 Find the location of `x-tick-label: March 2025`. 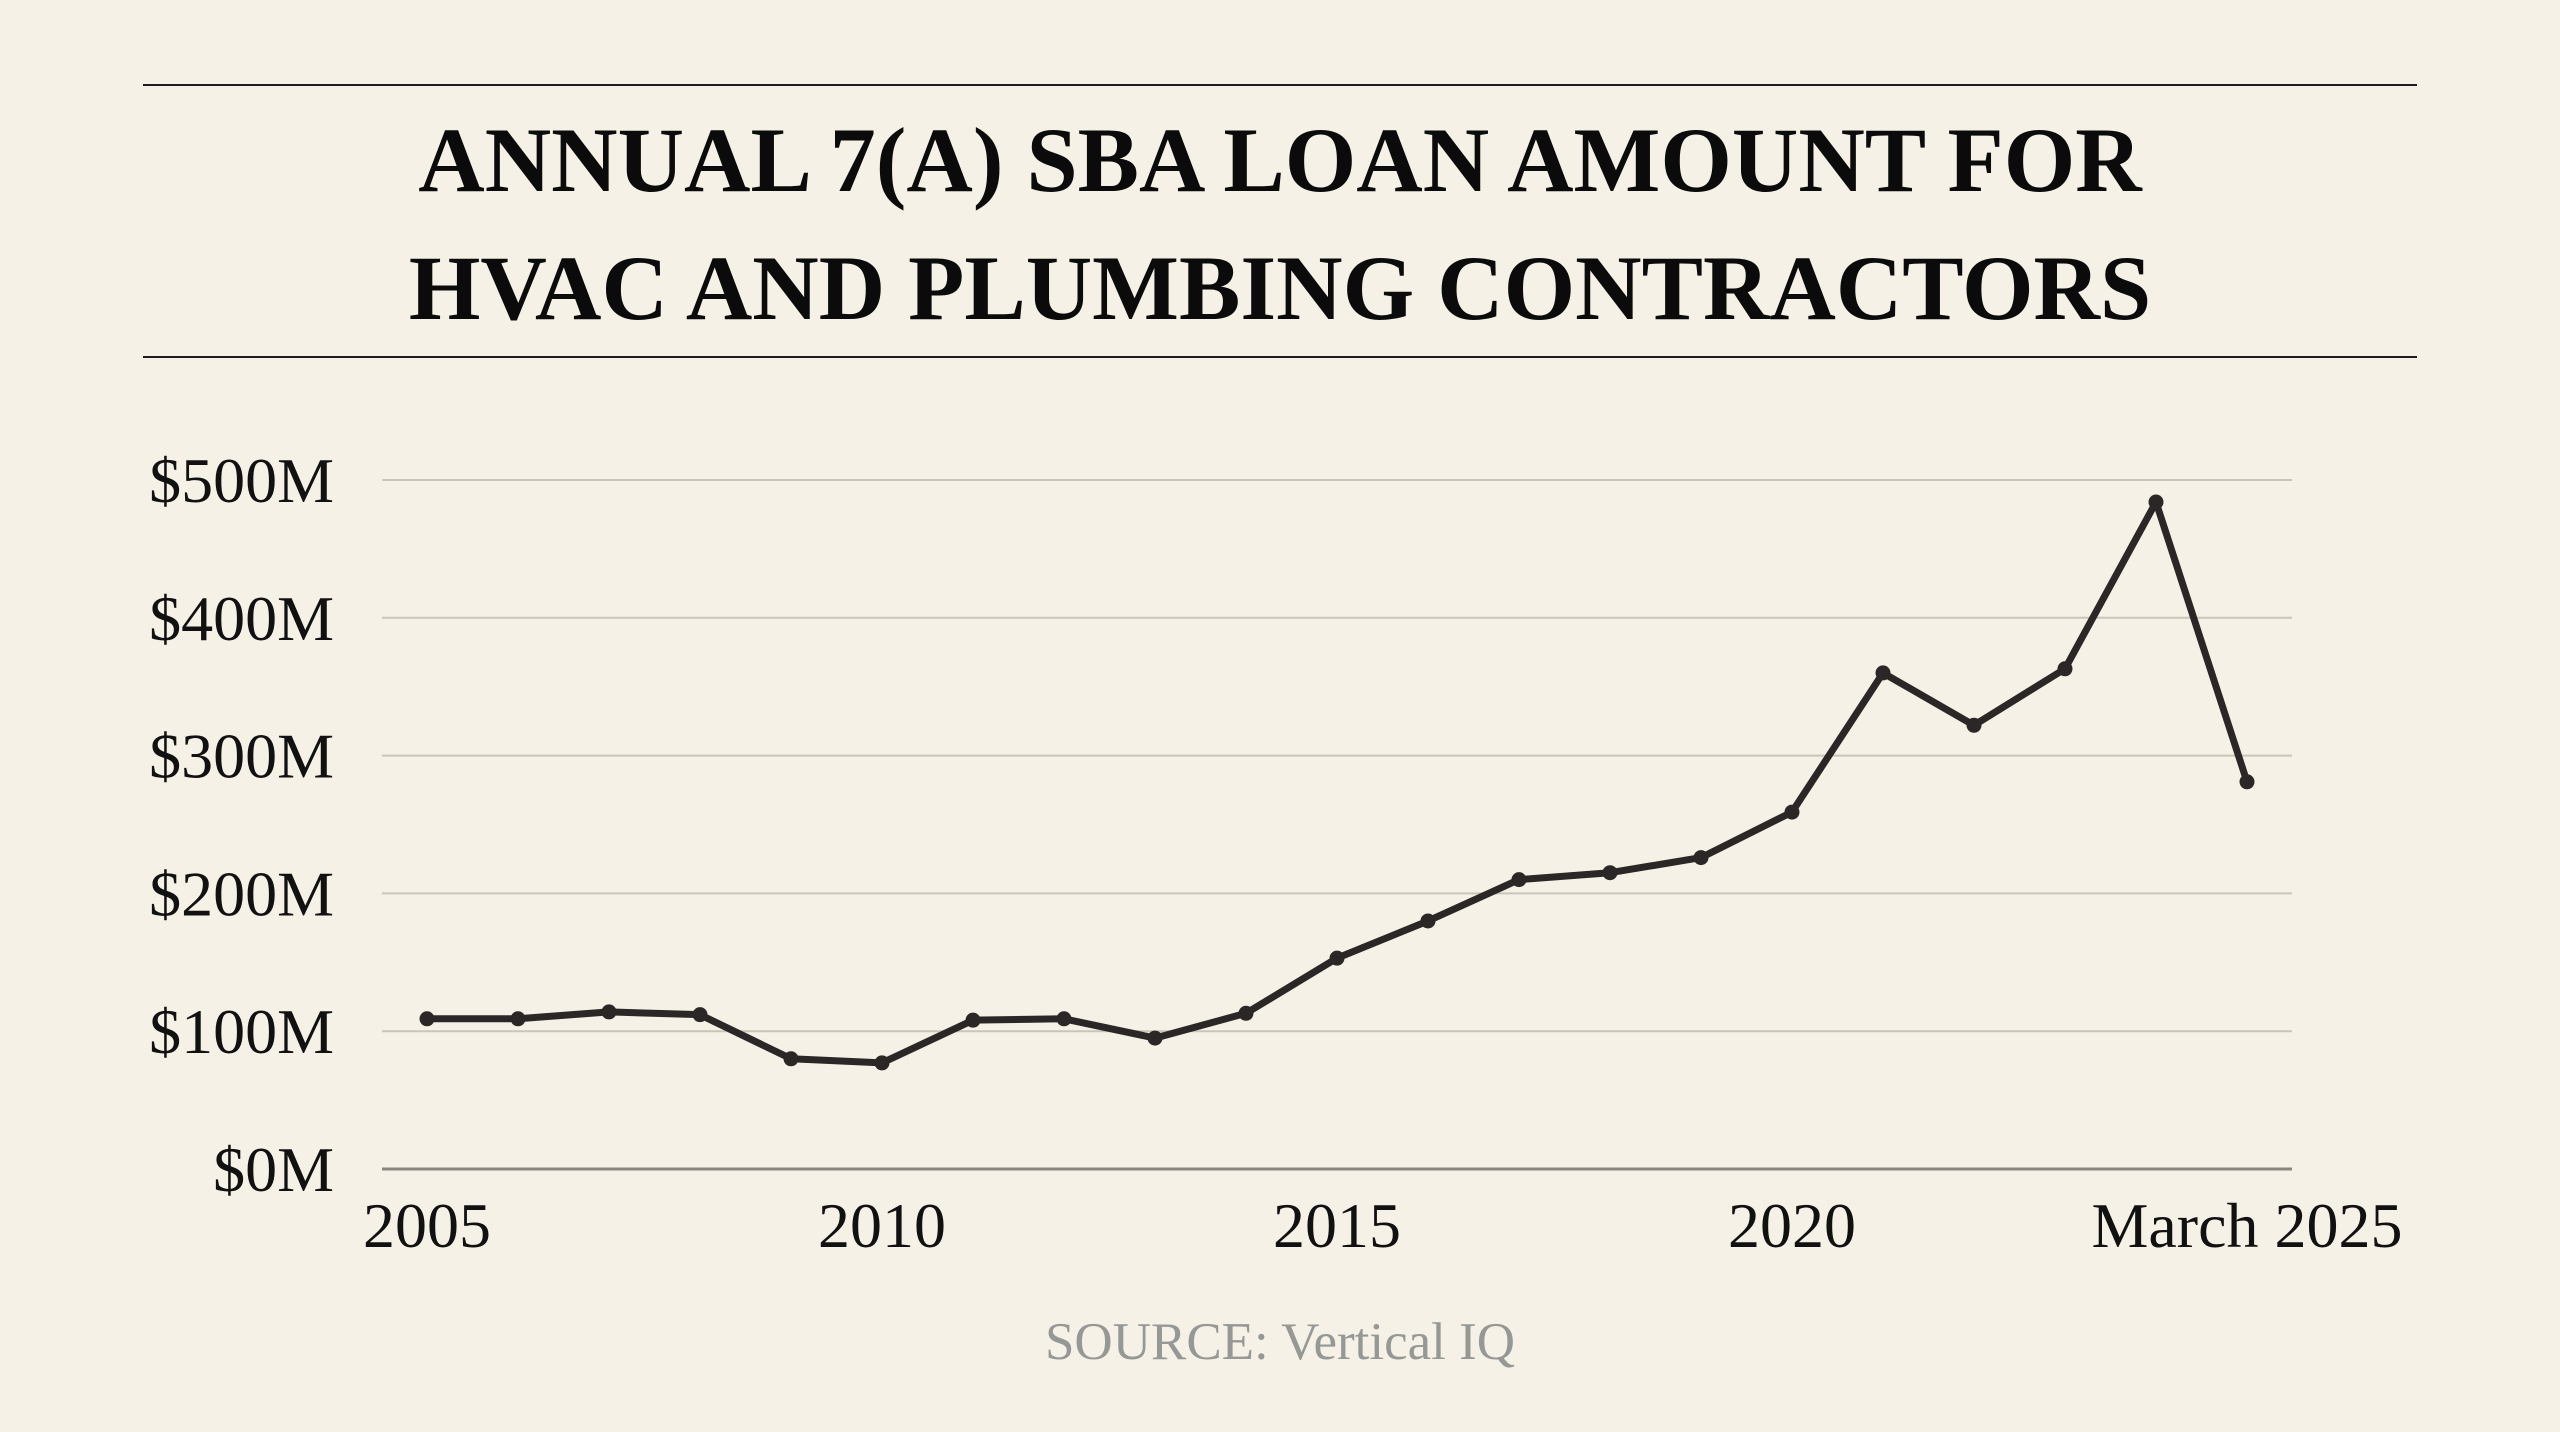

x-tick-label: March 2025 is located at coordinates (2246, 1225).